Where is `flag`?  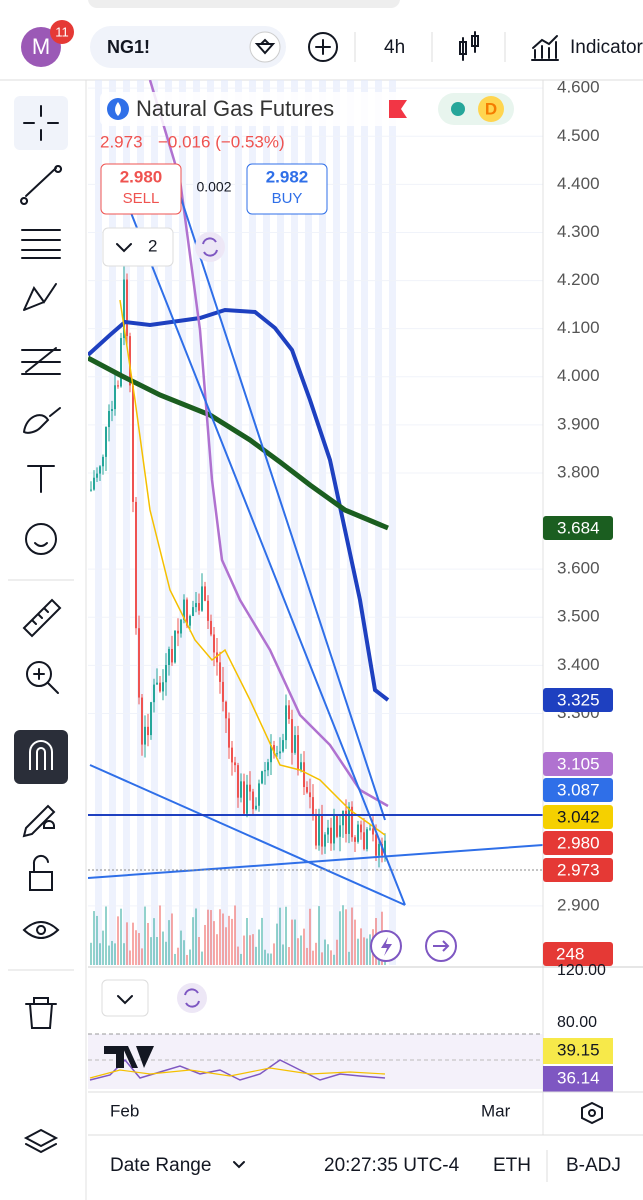
flag is located at coordinates (398, 109).